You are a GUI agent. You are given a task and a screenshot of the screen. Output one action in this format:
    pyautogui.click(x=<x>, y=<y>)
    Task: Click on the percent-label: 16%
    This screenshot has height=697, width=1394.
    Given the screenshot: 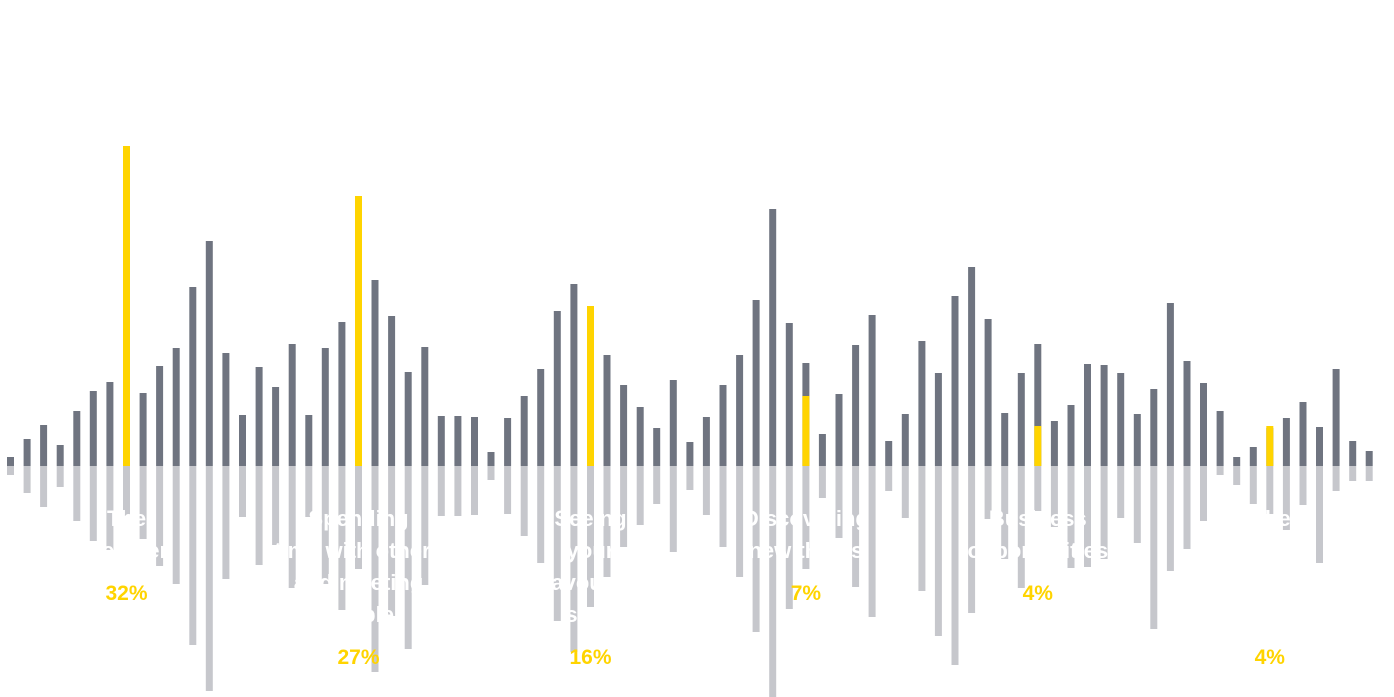 What is the action you would take?
    pyautogui.click(x=590, y=657)
    